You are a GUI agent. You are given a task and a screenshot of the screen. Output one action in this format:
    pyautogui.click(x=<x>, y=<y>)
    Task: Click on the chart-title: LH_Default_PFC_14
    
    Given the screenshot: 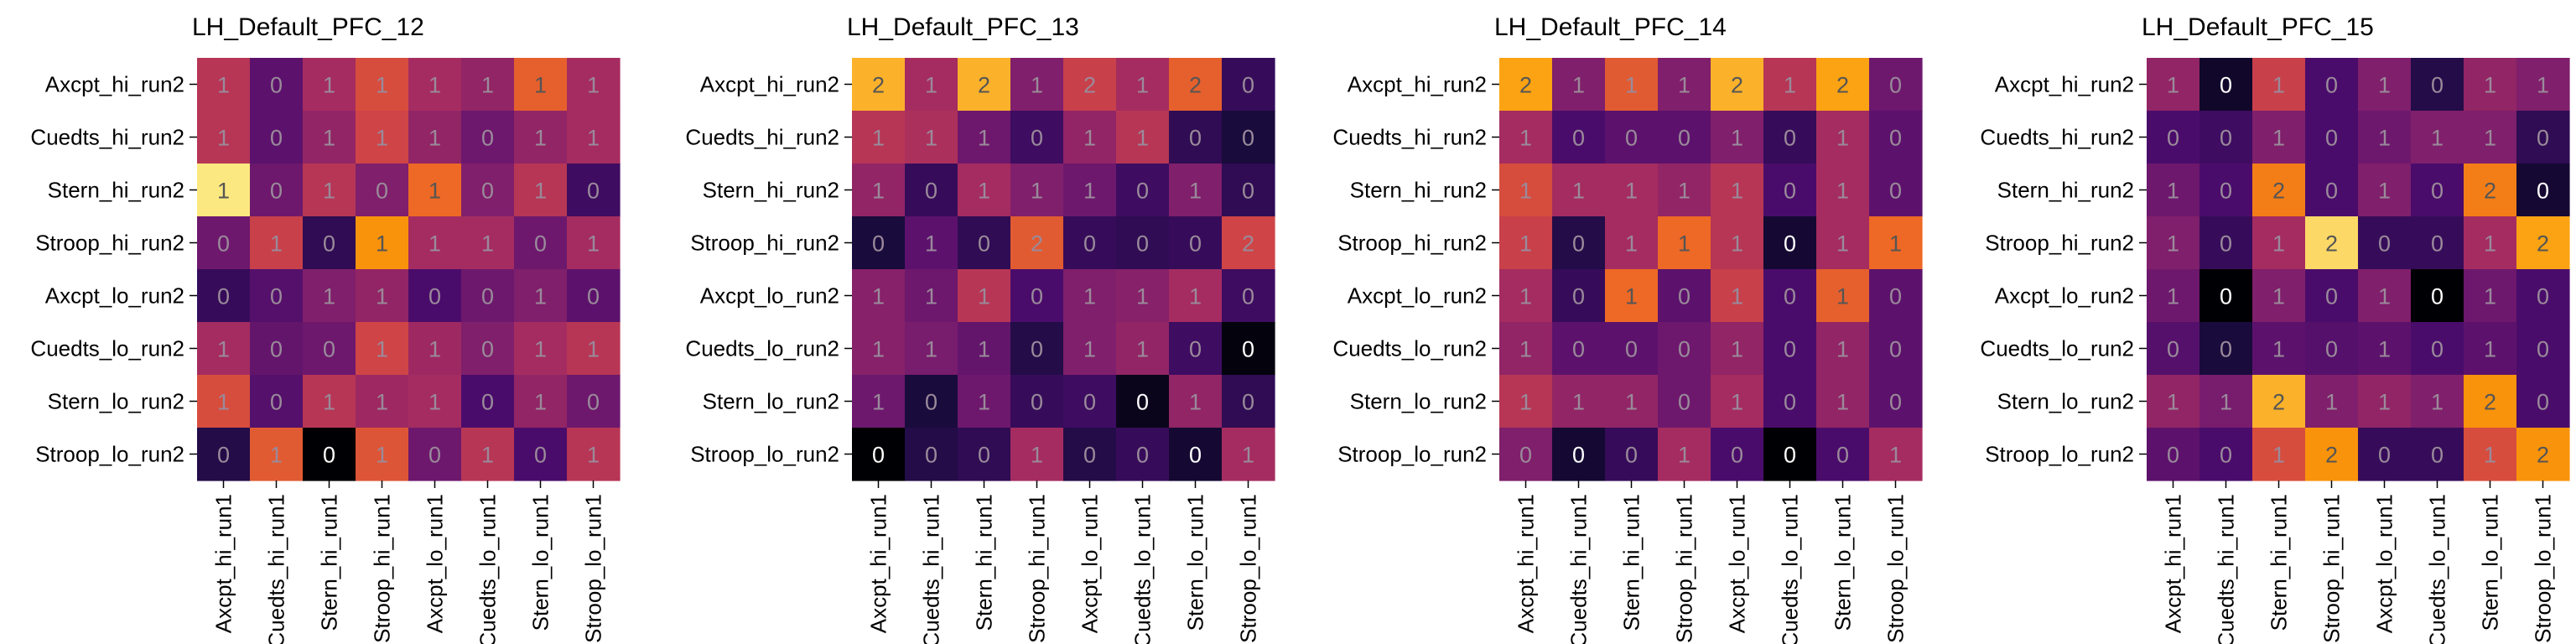 What is the action you would take?
    pyautogui.click(x=1610, y=27)
    